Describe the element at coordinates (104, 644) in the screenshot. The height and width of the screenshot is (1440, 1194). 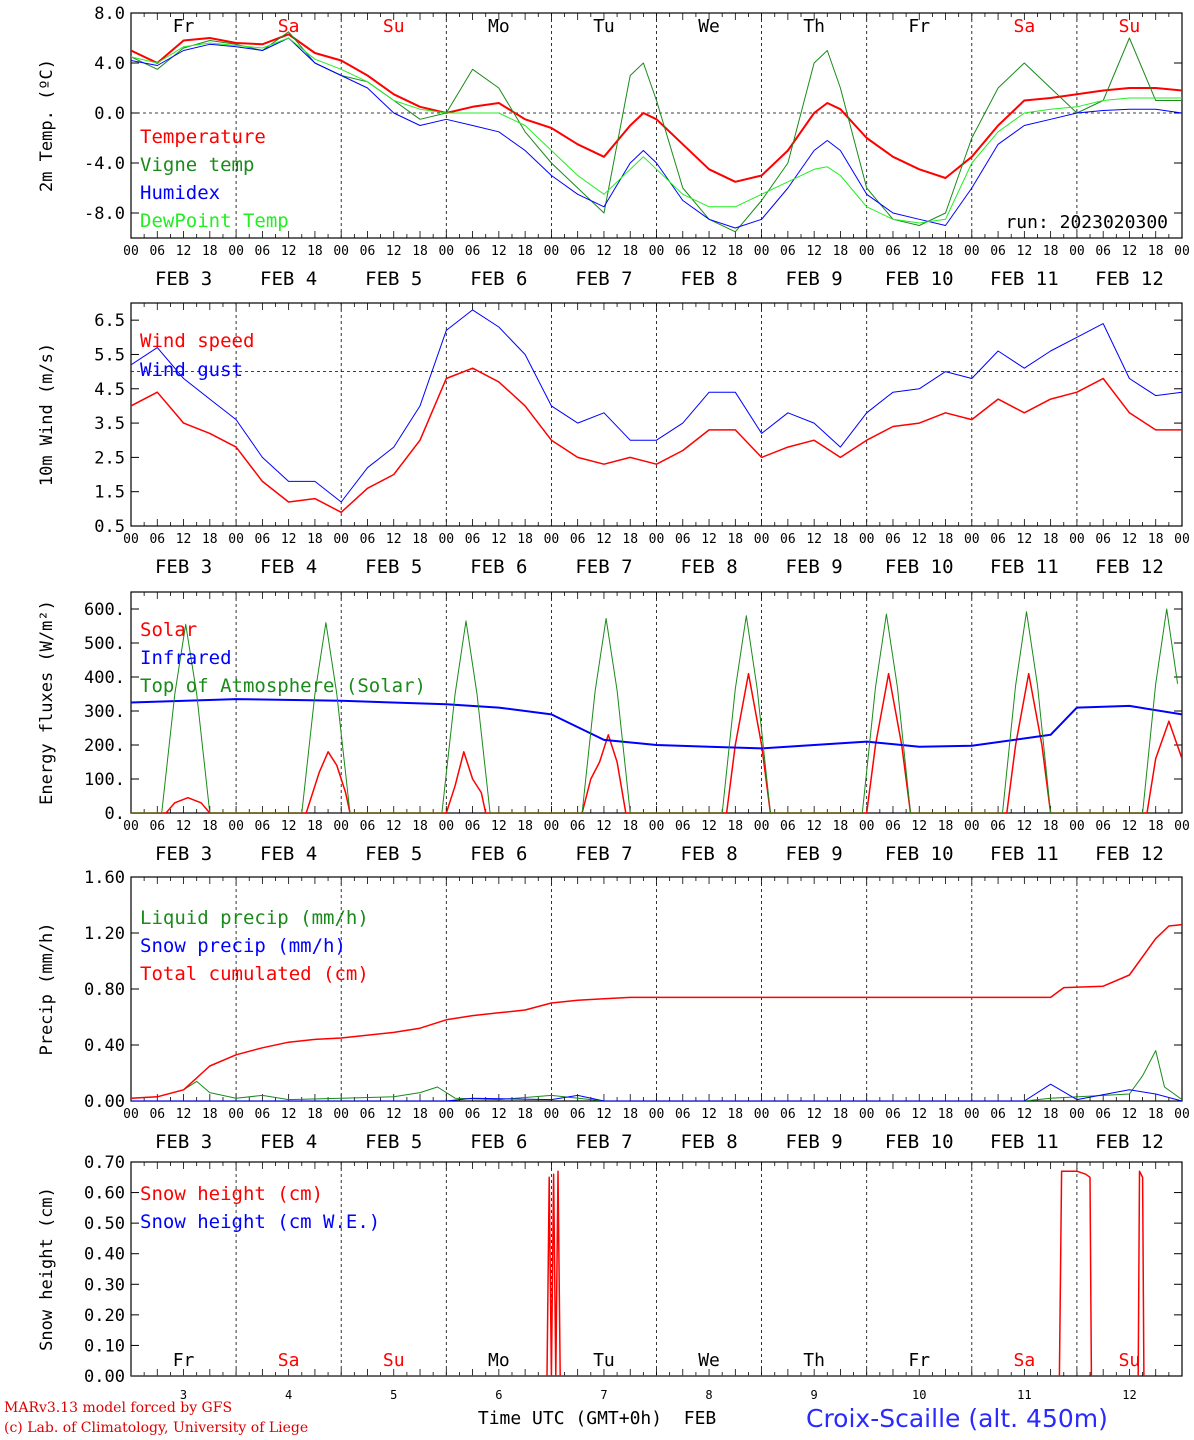
I see `y-tick-label: 500.` at that location.